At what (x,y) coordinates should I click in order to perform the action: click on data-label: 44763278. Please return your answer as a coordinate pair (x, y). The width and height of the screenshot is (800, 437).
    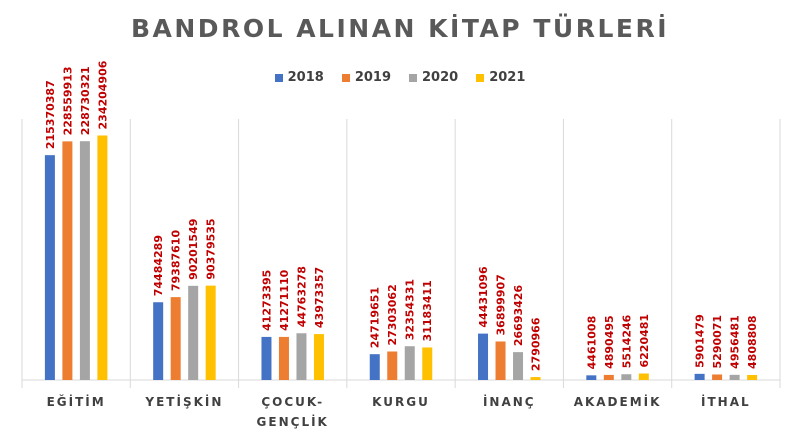
    Looking at the image, I should click on (301, 296).